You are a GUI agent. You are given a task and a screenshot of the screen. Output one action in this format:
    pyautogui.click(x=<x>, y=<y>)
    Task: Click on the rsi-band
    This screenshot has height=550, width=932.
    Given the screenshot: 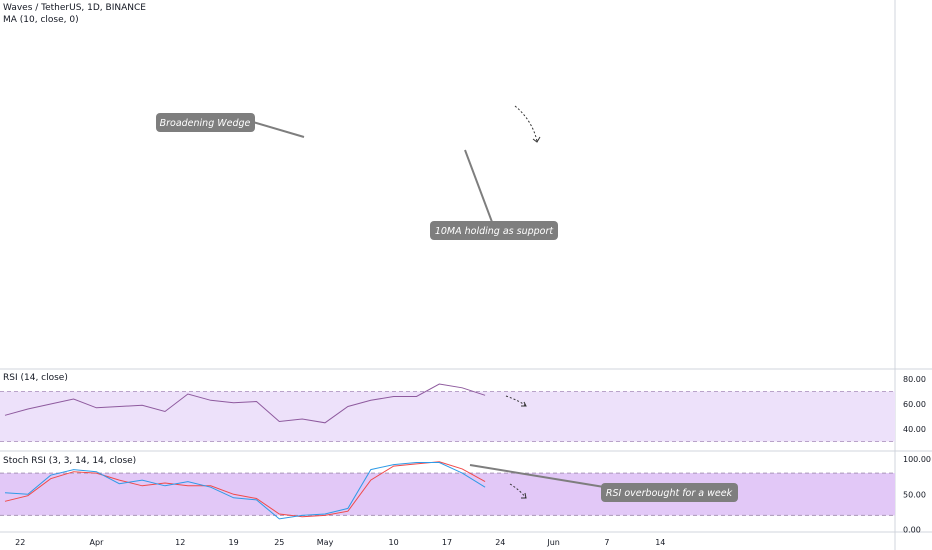 What is the action you would take?
    pyautogui.click(x=447, y=416)
    